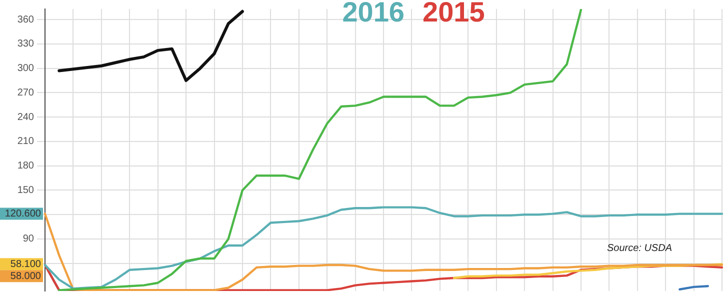  Describe the element at coordinates (25, 92) in the screenshot. I see `y-tick-label: 270` at that location.